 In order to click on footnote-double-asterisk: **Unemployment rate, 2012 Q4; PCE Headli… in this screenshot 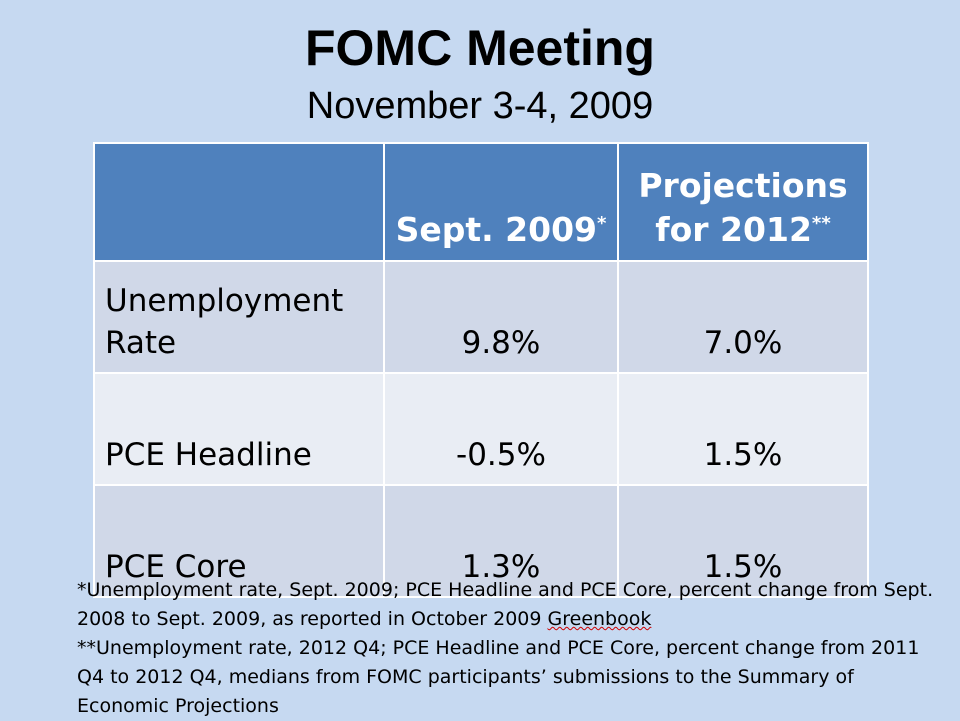, I will do `click(498, 677)`.